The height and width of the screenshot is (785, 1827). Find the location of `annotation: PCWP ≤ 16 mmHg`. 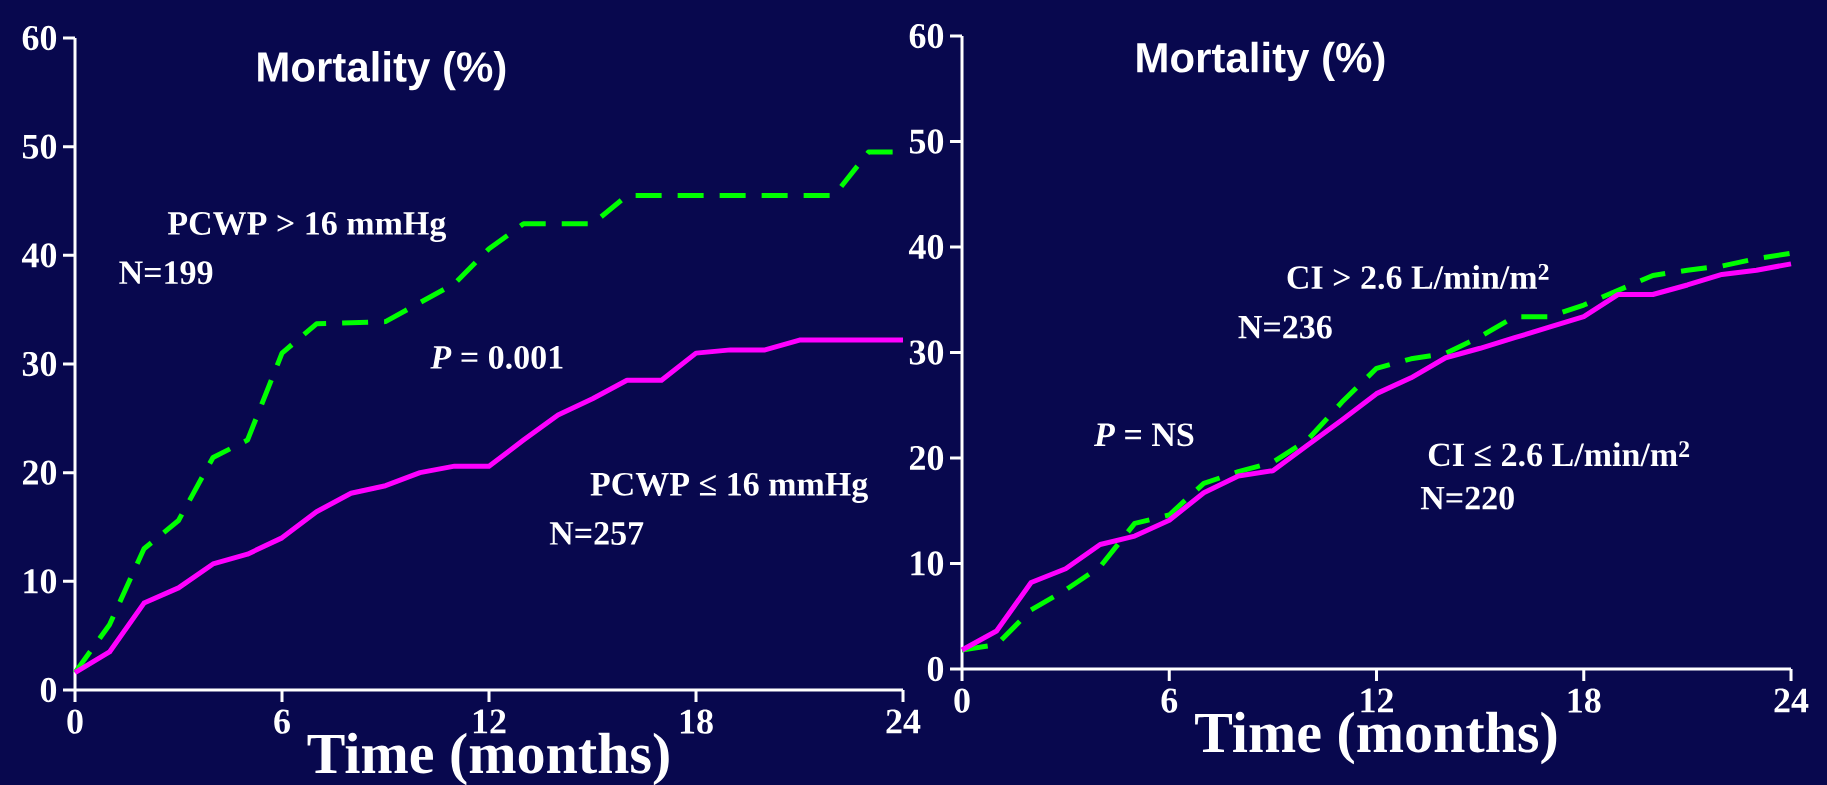

annotation: PCWP ≤ 16 mmHg is located at coordinates (729, 487).